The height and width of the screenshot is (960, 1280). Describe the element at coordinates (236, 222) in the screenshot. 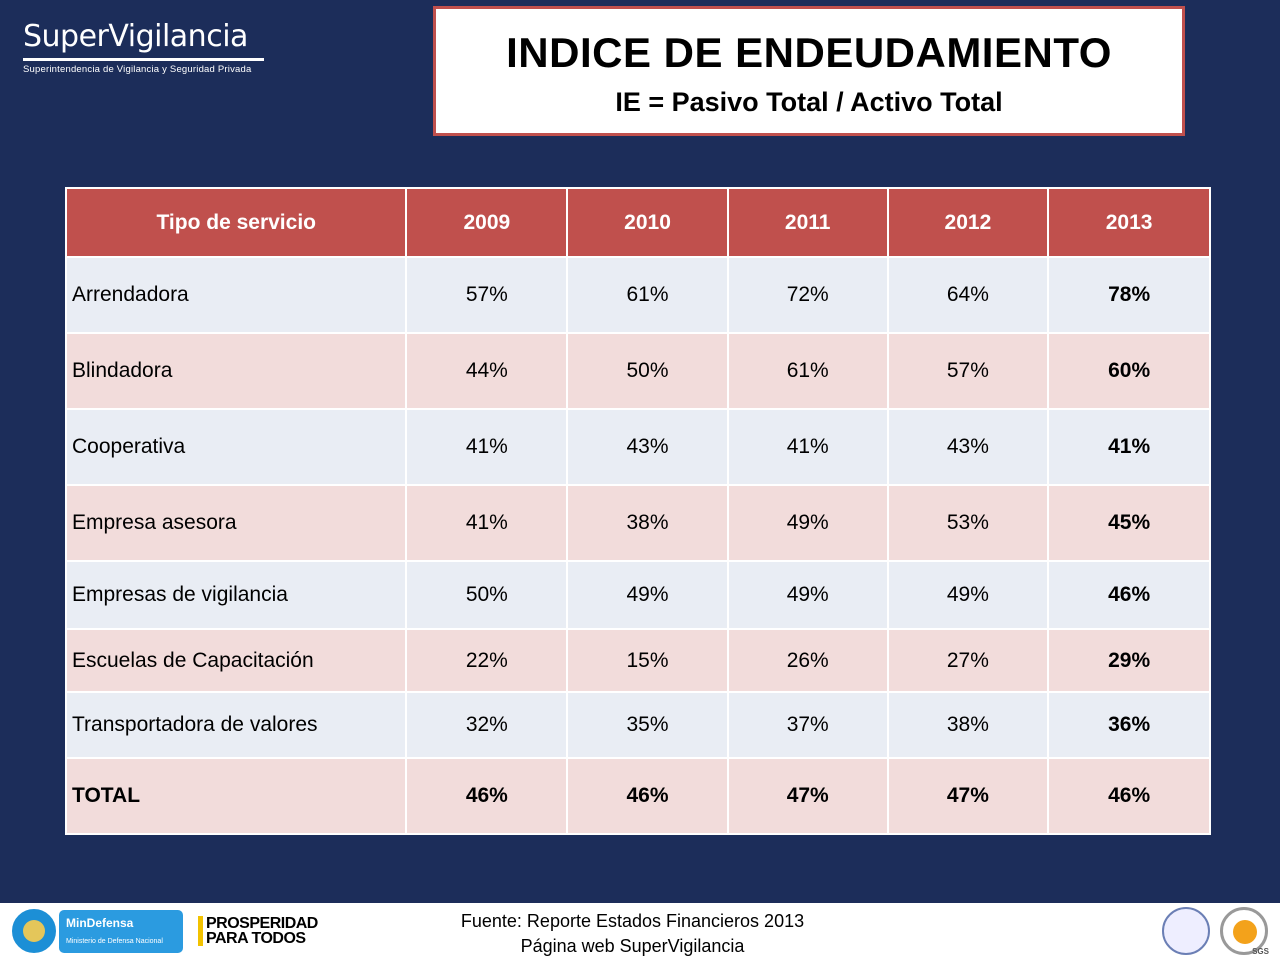

I see `column-header: Tipo de servicio` at that location.